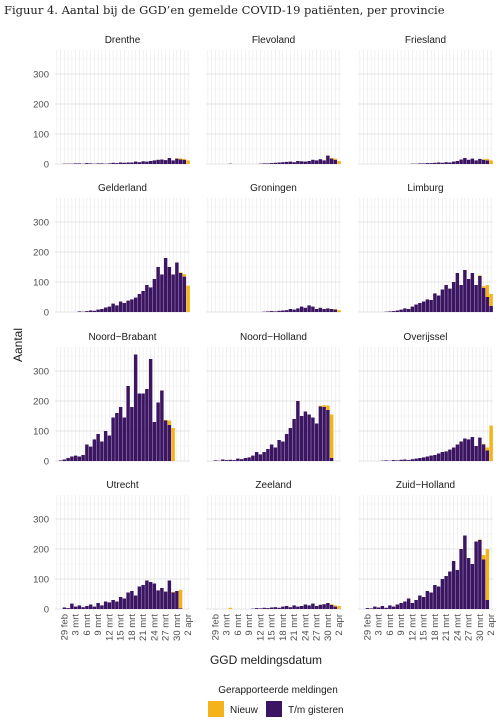 The height and width of the screenshot is (721, 500). Describe the element at coordinates (46, 462) in the screenshot. I see `y-tick-label: 0` at that location.